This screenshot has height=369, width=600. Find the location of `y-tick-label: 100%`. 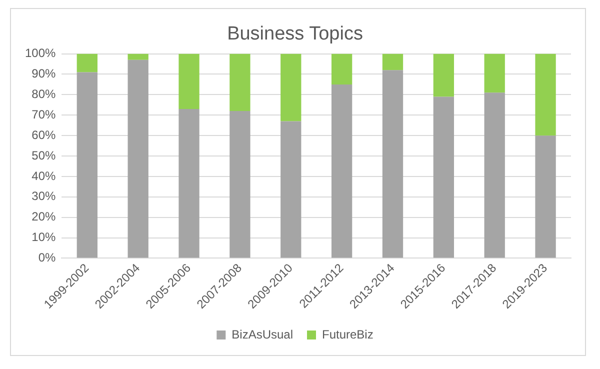

y-tick-label: 100% is located at coordinates (40, 53).